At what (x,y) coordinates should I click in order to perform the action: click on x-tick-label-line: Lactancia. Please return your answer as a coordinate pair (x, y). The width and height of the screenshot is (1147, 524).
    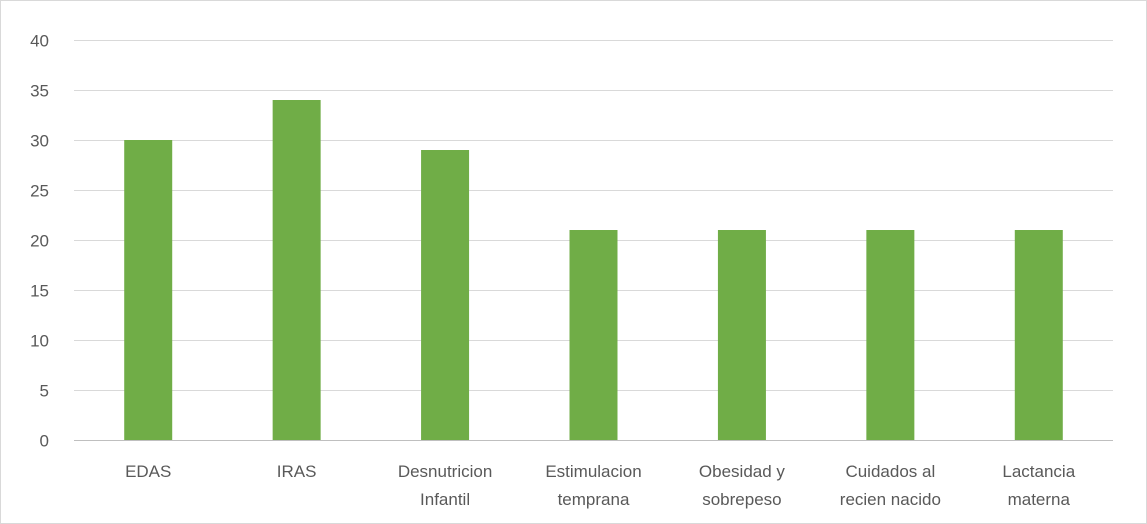
    Looking at the image, I should click on (1038, 471).